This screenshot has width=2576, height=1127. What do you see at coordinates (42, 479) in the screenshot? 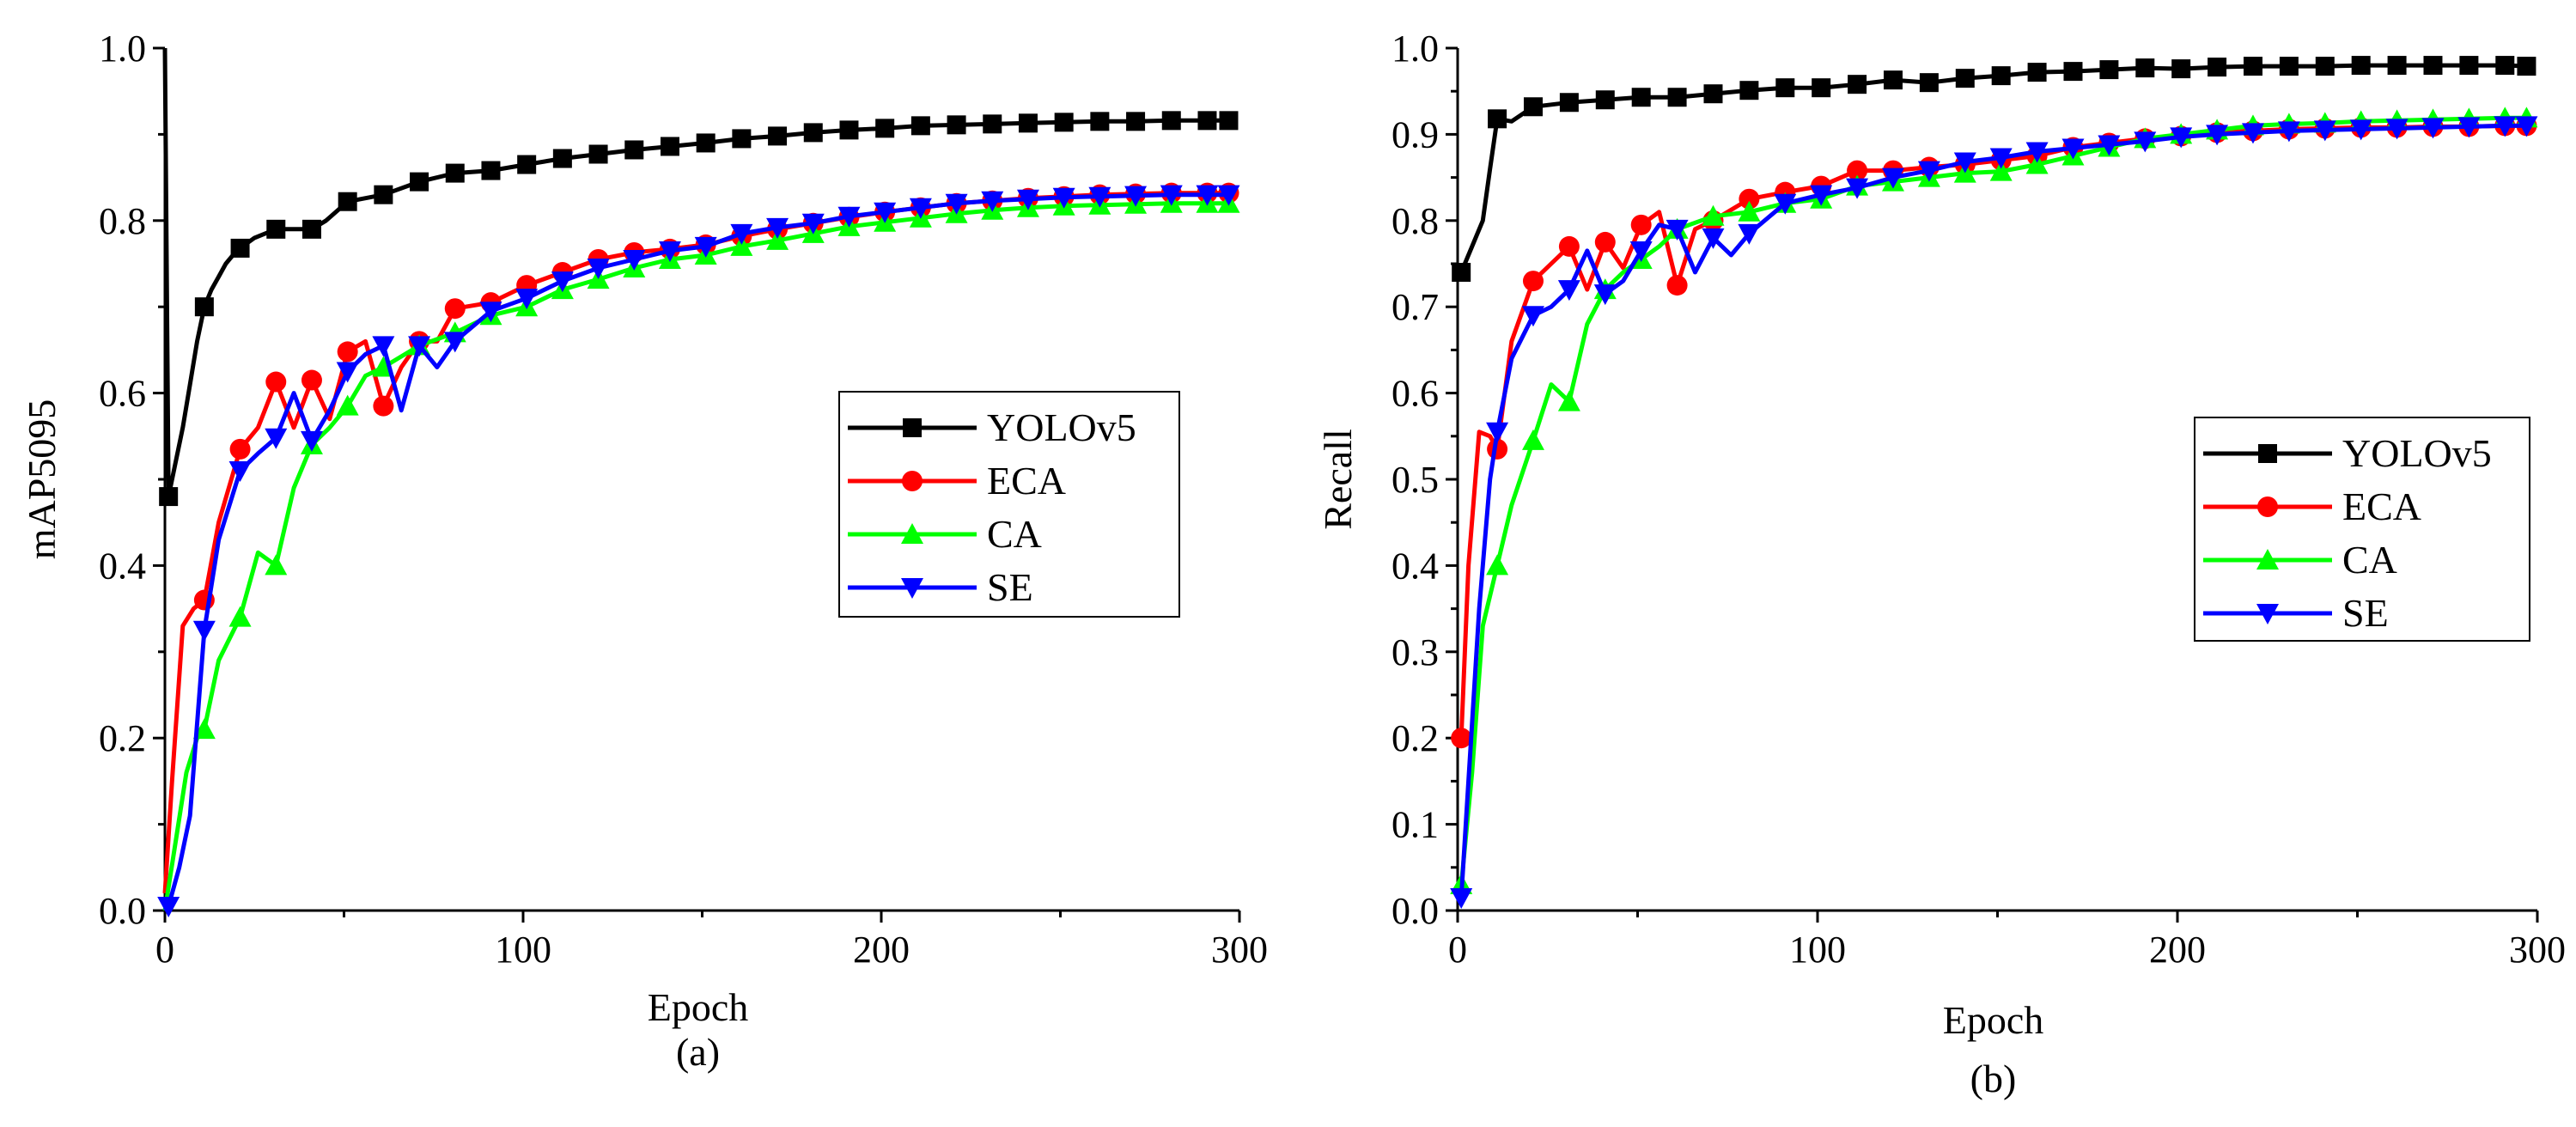
I see `y-axis-title: mAP5095` at bounding box center [42, 479].